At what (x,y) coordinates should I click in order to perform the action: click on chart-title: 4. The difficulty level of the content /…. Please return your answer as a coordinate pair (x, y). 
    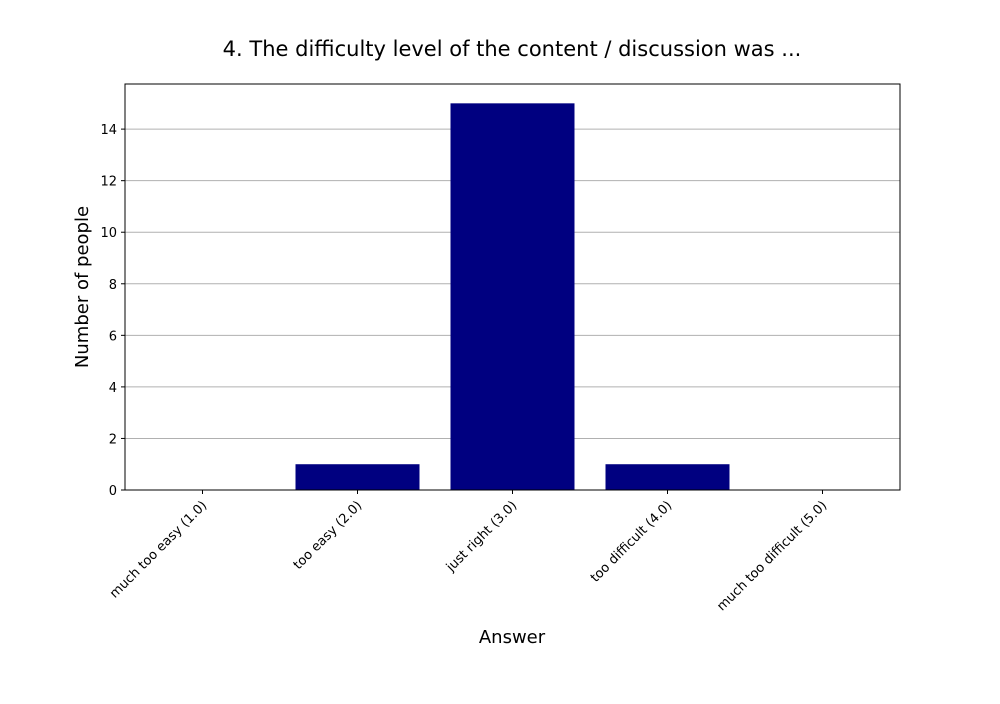
    Looking at the image, I should click on (512, 49).